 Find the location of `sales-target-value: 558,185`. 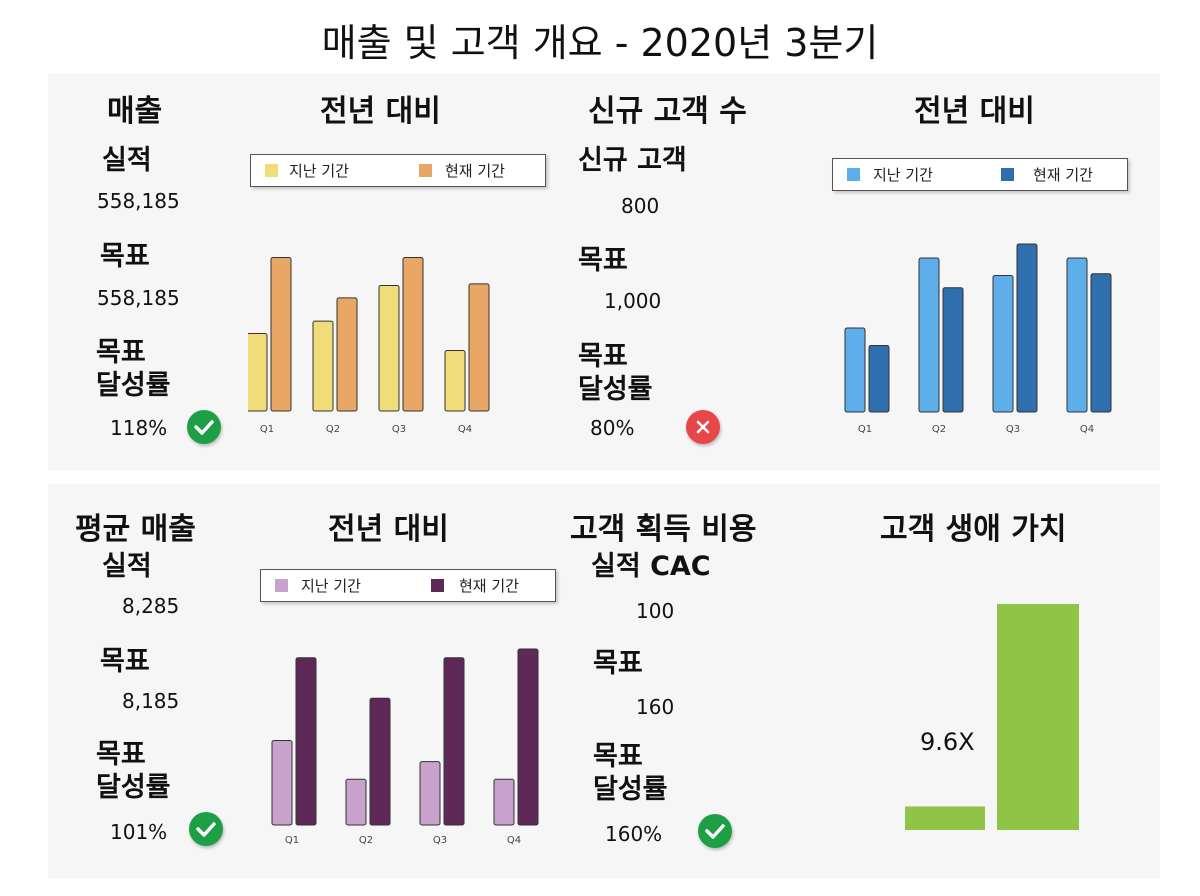

sales-target-value: 558,185 is located at coordinates (138, 298).